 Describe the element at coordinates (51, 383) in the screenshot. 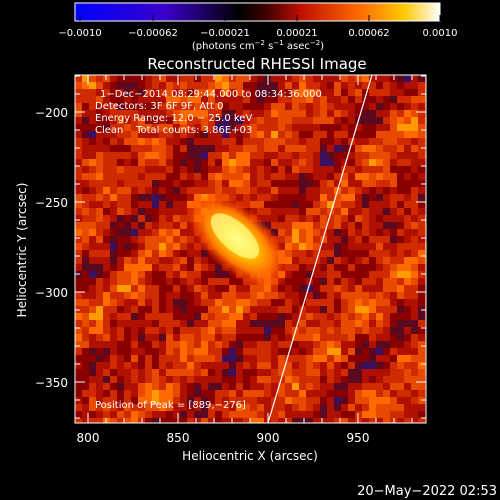

I see `y-tick-label: −350` at that location.